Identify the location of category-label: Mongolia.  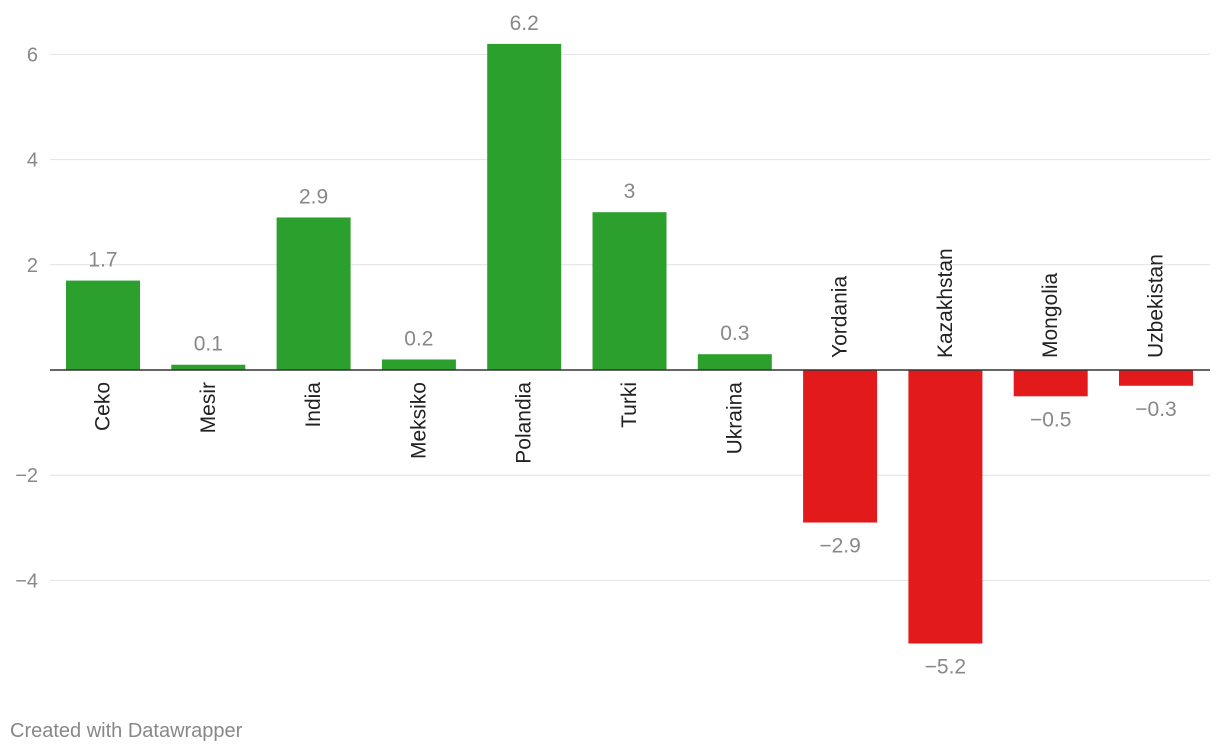
(1050, 315).